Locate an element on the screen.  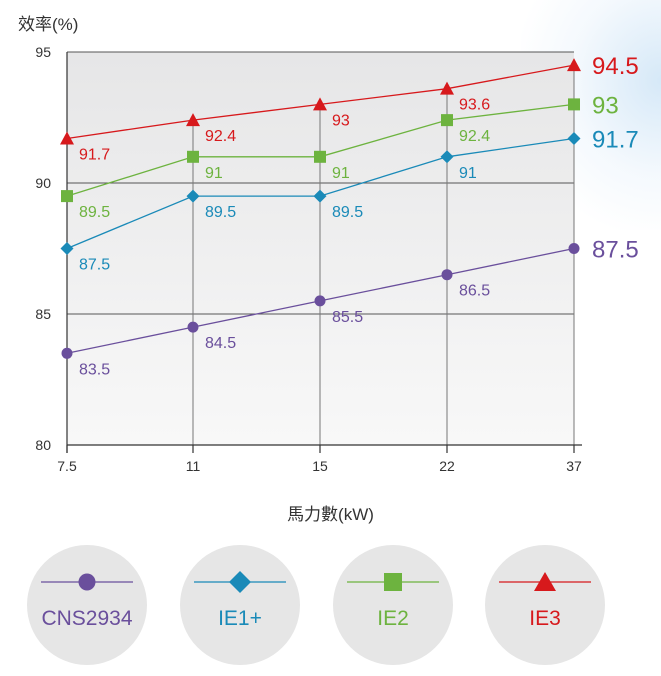
data-label-IE2-22: 92.4 is located at coordinates (474, 136).